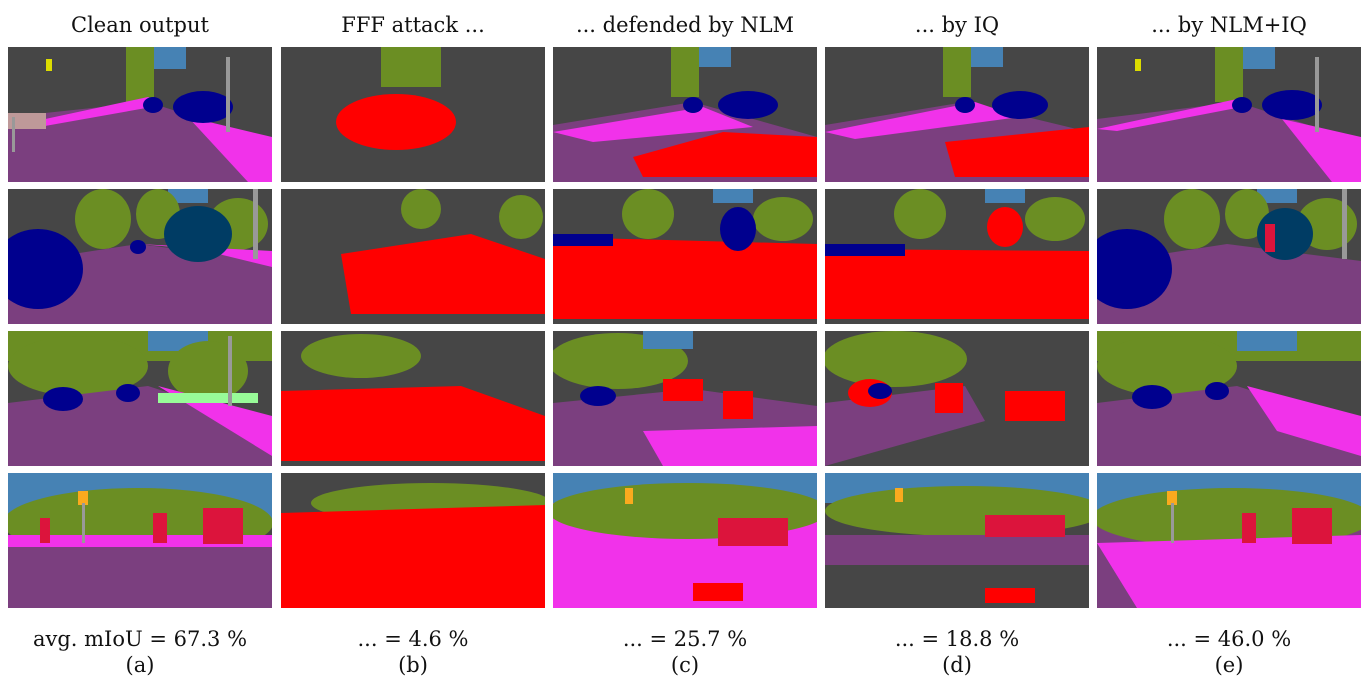  Describe the element at coordinates (140, 665) in the screenshot. I see `subfigure-label: (a)` at that location.